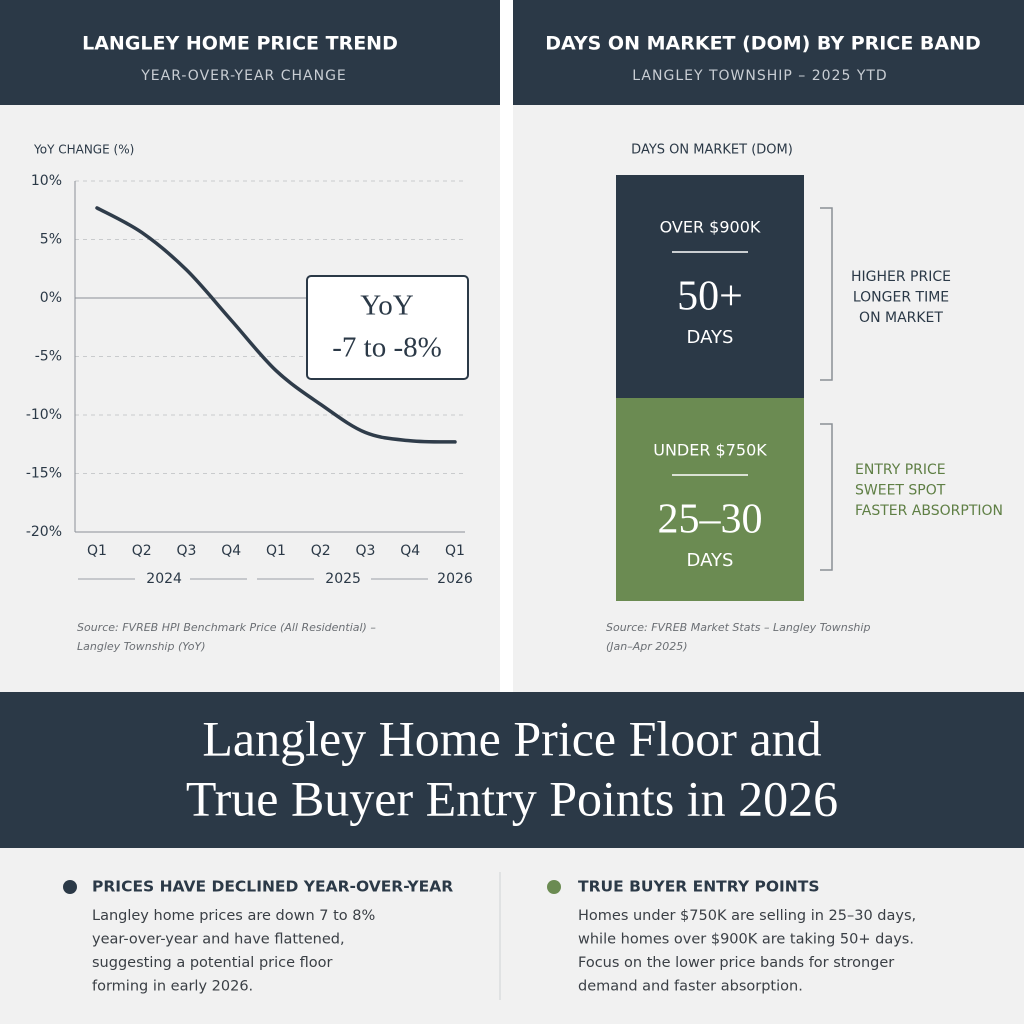 Image resolution: width=1024 pixels, height=1024 pixels. Describe the element at coordinates (900, 491) in the screenshot. I see `band-note: SWEET SPOT` at that location.